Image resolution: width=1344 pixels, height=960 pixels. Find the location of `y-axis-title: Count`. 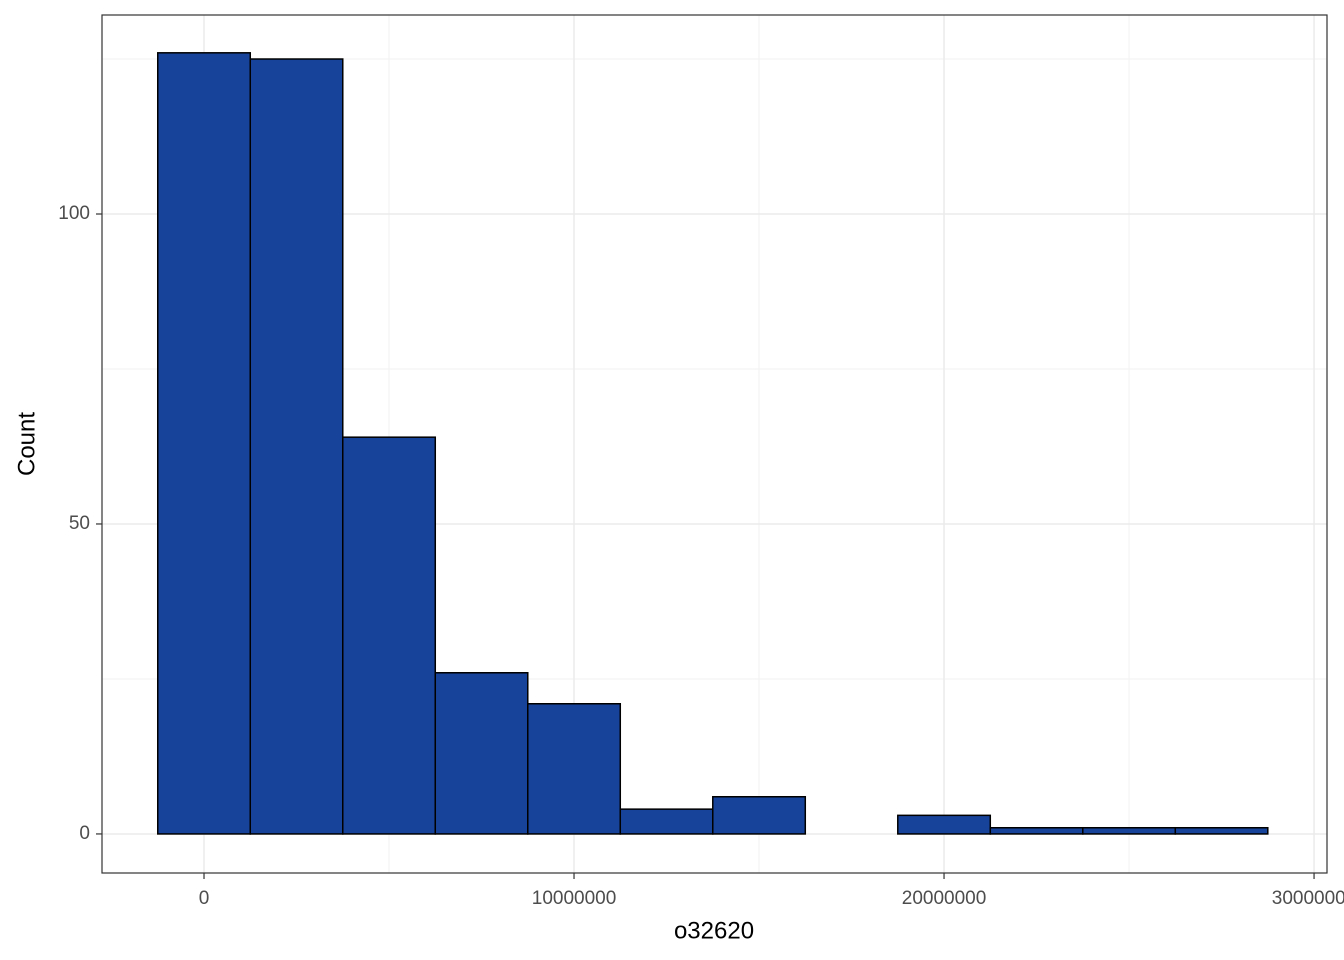

y-axis-title: Count is located at coordinates (26, 444).